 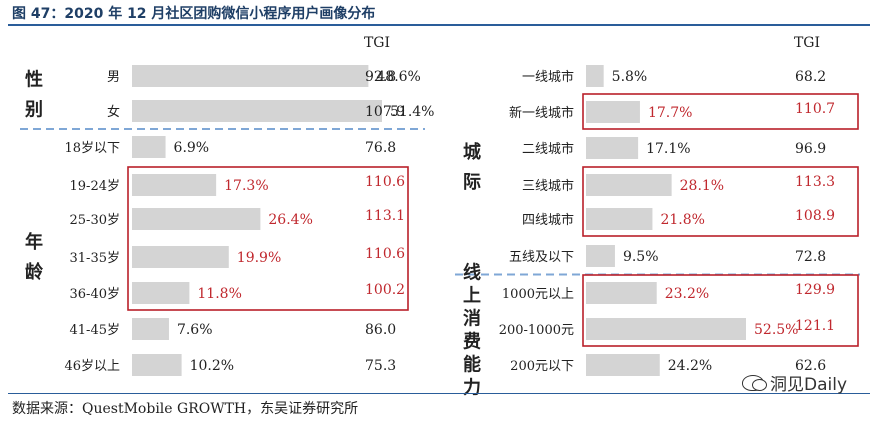 What do you see at coordinates (548, 220) in the screenshot?
I see `category-label: 四线城市` at bounding box center [548, 220].